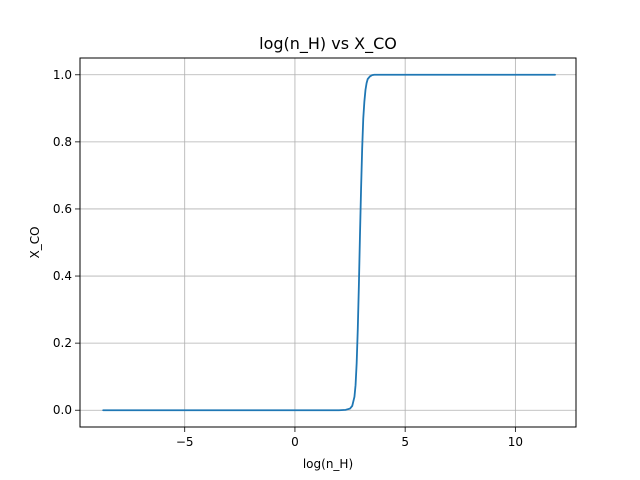 The height and width of the screenshot is (480, 640). What do you see at coordinates (328, 44) in the screenshot?
I see `chart-title: log(n_H) vs X_CO` at bounding box center [328, 44].